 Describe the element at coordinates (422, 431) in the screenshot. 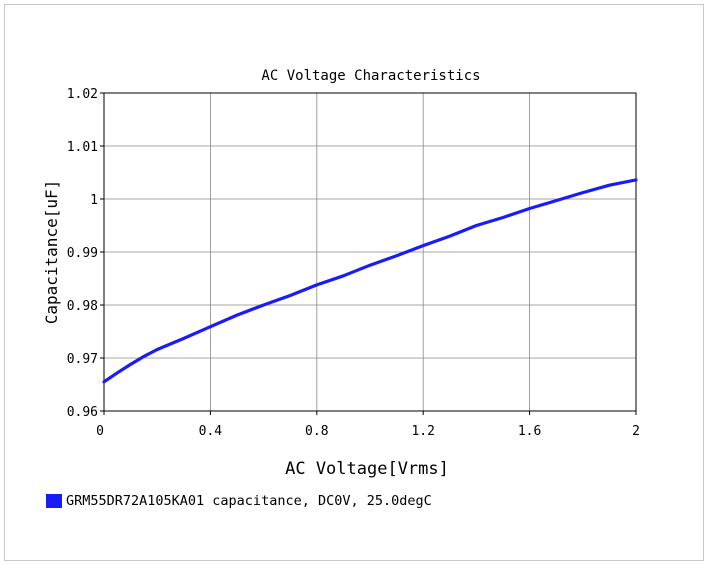

I see `x-tick-label: 1.2` at that location.